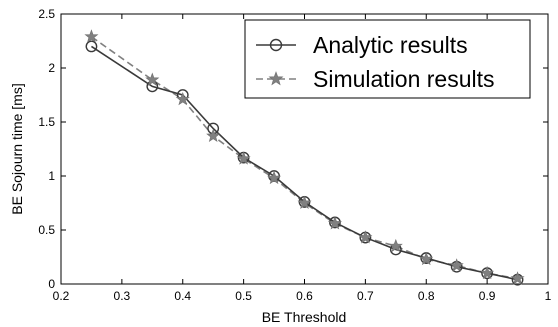 The width and height of the screenshot is (558, 327). I want to click on x-tick-label: 0.2, so click(61, 296).